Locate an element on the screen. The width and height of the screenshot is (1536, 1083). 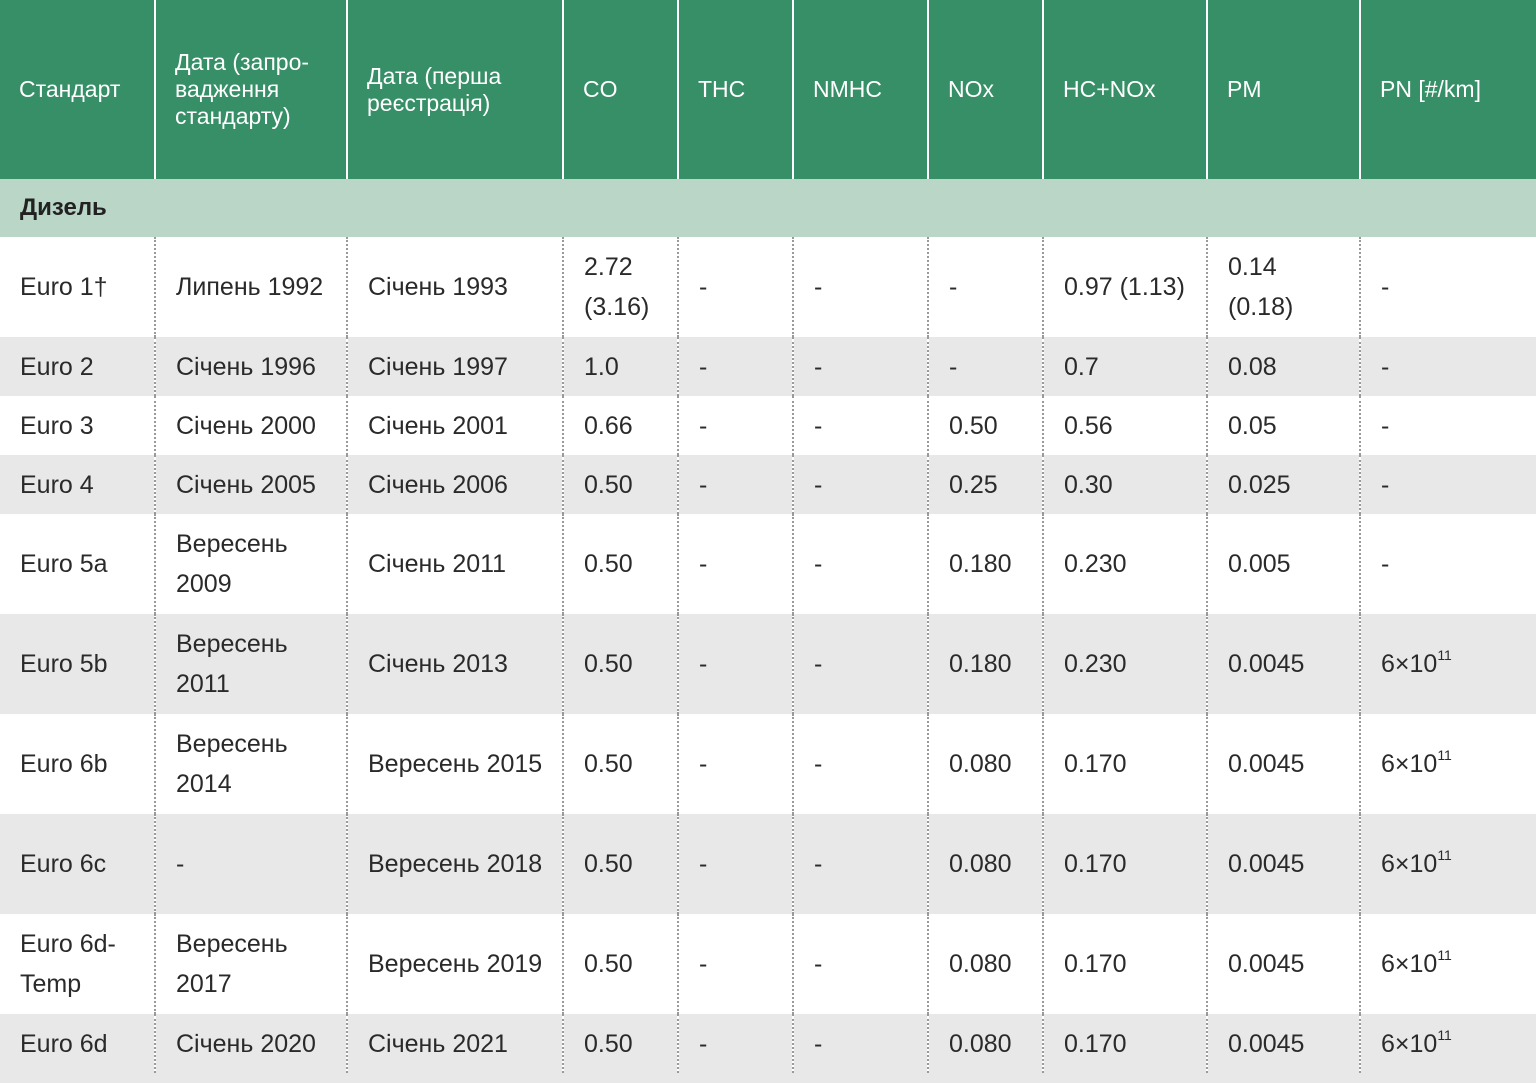
cell-registration-date-text: Вересень 2019 is located at coordinates (455, 964).